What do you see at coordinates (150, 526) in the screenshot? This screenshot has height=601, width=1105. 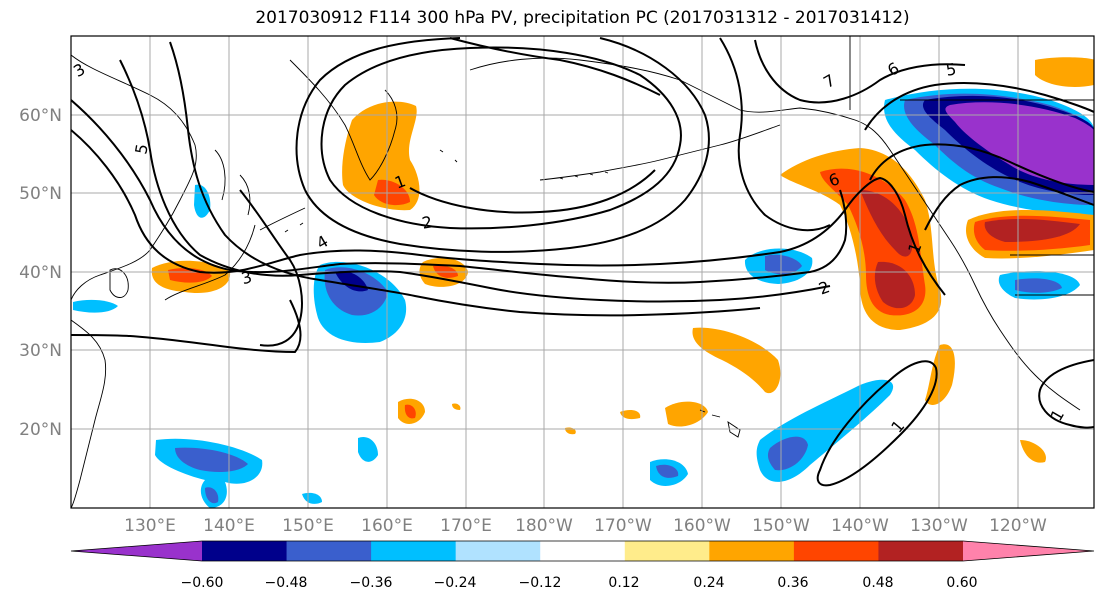 I see `lon-label-130e: 130°E` at bounding box center [150, 526].